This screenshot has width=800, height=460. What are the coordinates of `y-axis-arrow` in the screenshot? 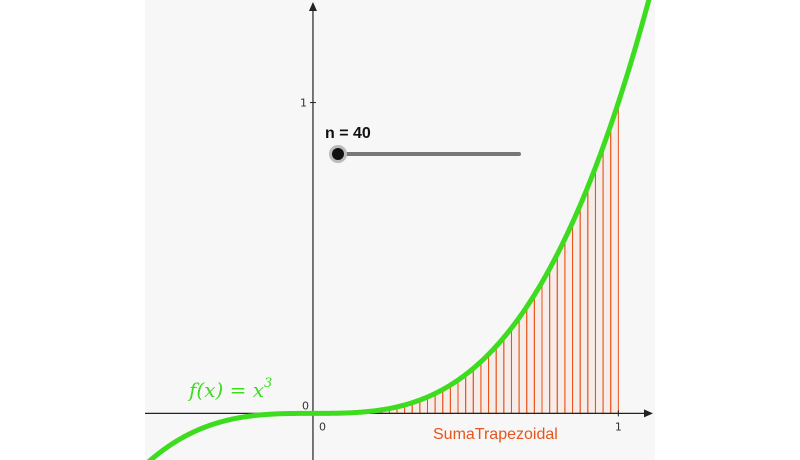 It's located at (312, 6).